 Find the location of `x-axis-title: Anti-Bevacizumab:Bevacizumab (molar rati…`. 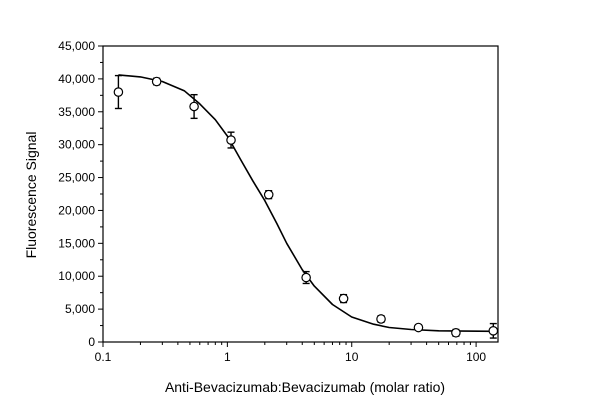

x-axis-title: Anti-Bevacizumab:Bevacizumab (molar rati… is located at coordinates (305, 387).